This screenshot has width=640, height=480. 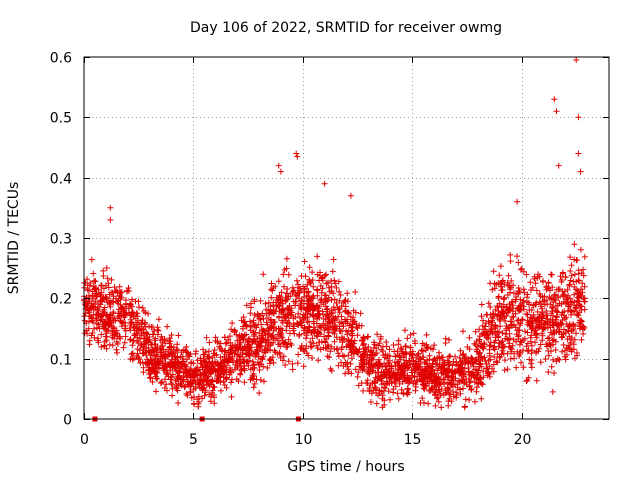 I want to click on y-tick-label: 0.2, so click(x=61, y=300).